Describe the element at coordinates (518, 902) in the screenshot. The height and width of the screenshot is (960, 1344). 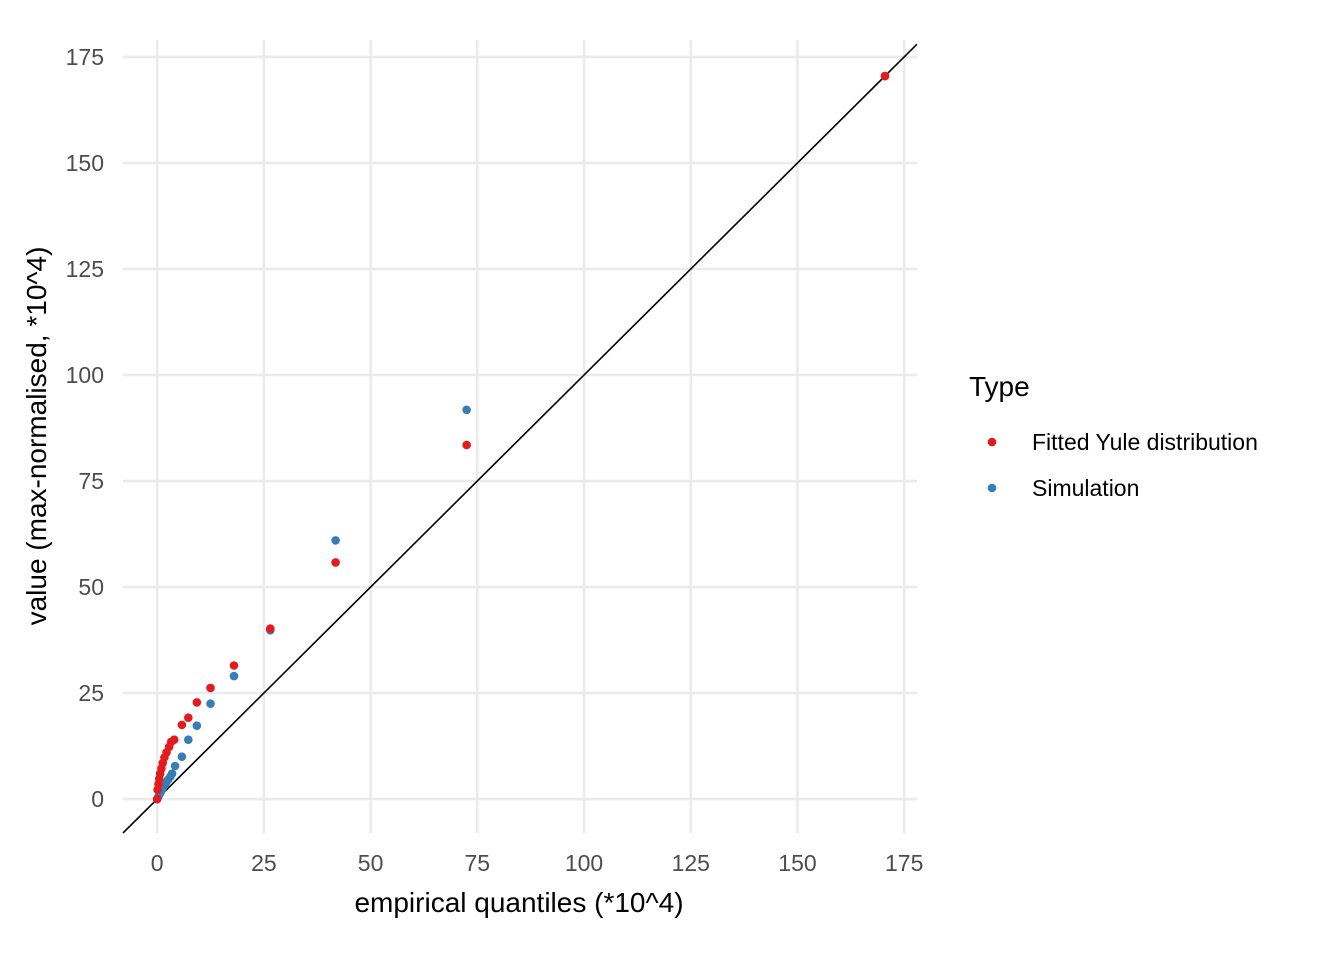
I see `x-axis-title: empirical quantiles (*10^4)` at that location.